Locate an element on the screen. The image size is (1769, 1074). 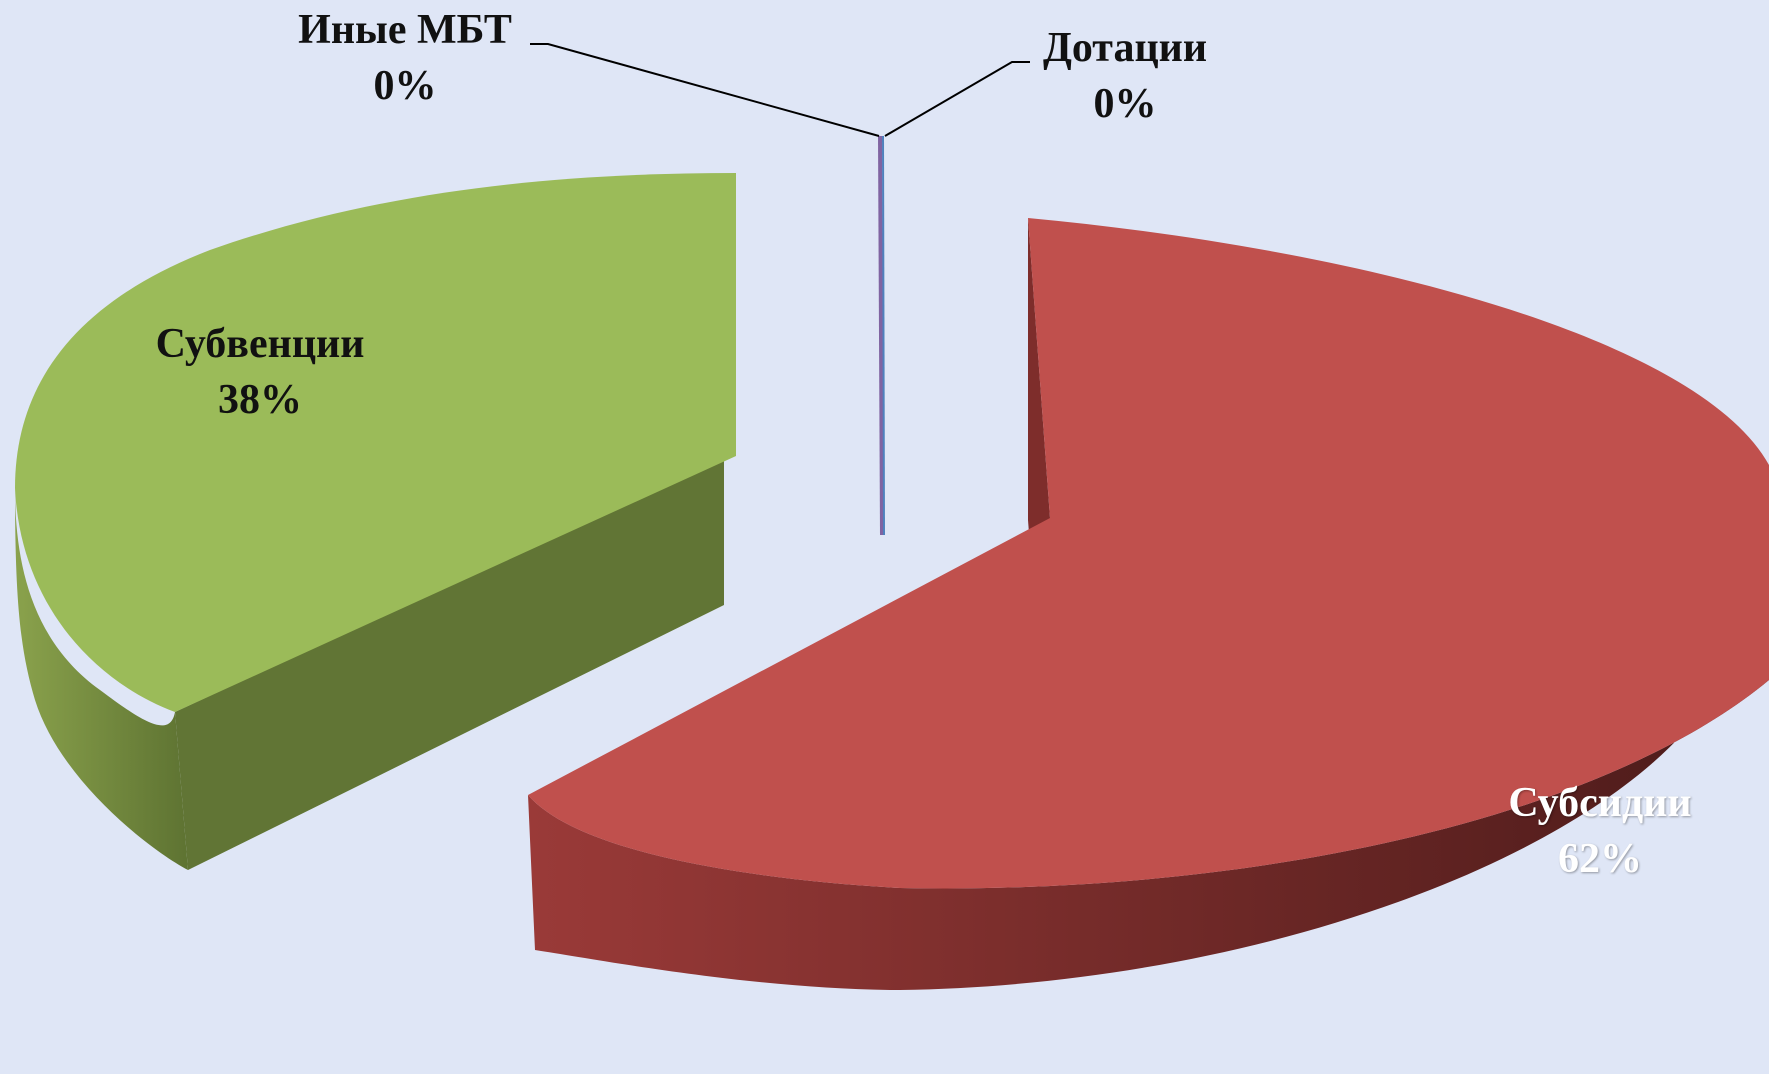
data-label-subvencii-name: Субвенции is located at coordinates (260, 344).